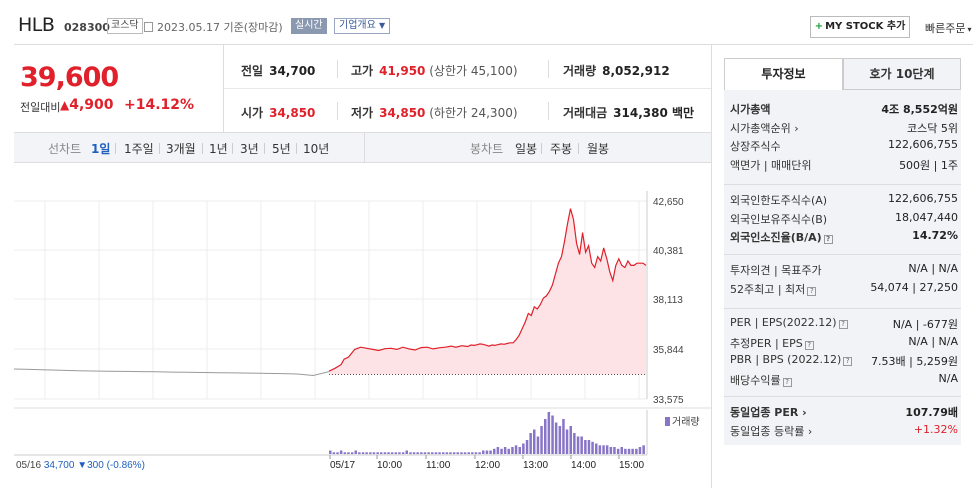 This screenshot has width=973, height=488. I want to click on stat-low: 저가 34,850 (하한가 24,300), so click(434, 112).